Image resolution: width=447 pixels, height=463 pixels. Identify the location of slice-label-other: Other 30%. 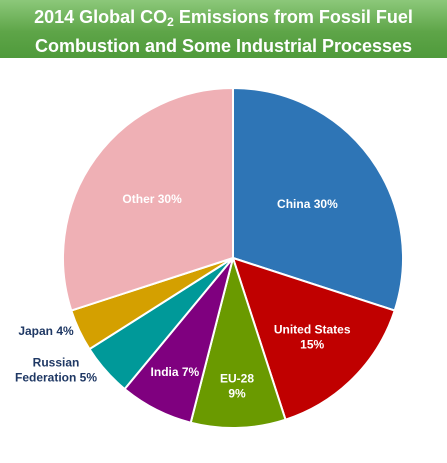
(152, 199).